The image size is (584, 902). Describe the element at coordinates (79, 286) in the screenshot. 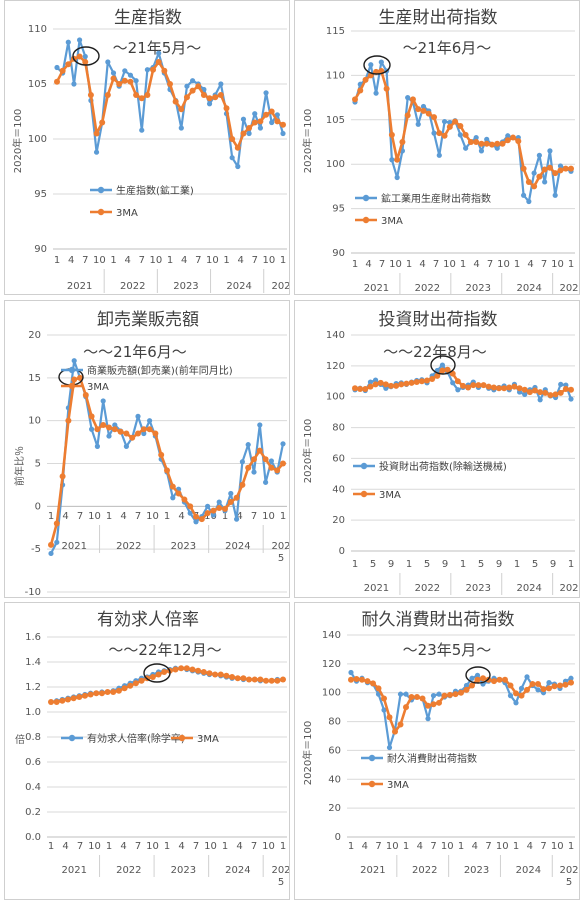

I see `x-year-label: 2021` at that location.